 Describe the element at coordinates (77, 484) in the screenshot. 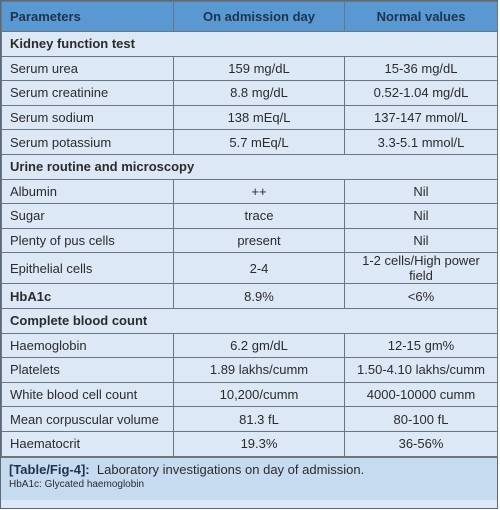

I see `caption-note: HbA1c: Glycated haemoglobin` at that location.